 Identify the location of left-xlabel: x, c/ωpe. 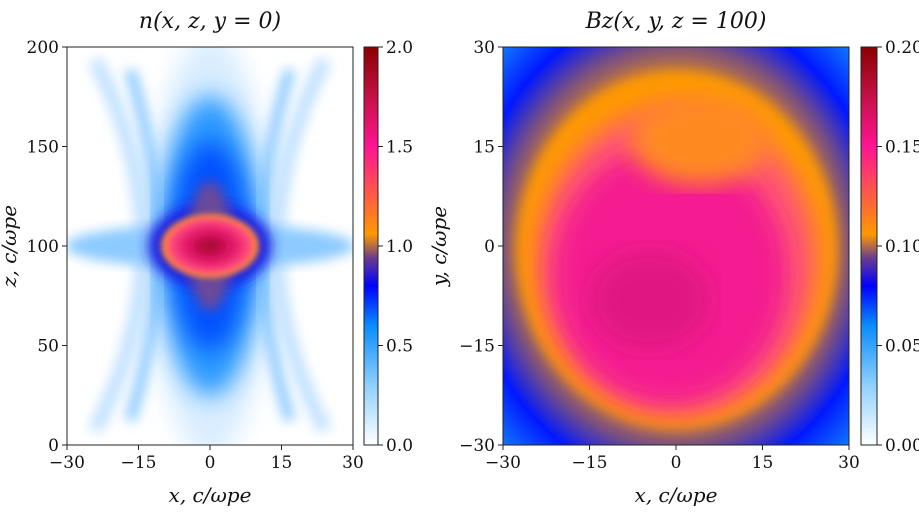
(210, 495).